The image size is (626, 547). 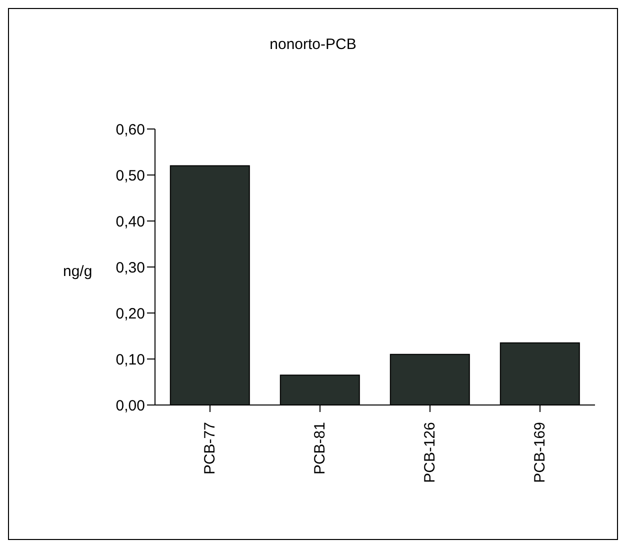 What do you see at coordinates (430, 452) in the screenshot?
I see `x-tick-label: PCB-126` at bounding box center [430, 452].